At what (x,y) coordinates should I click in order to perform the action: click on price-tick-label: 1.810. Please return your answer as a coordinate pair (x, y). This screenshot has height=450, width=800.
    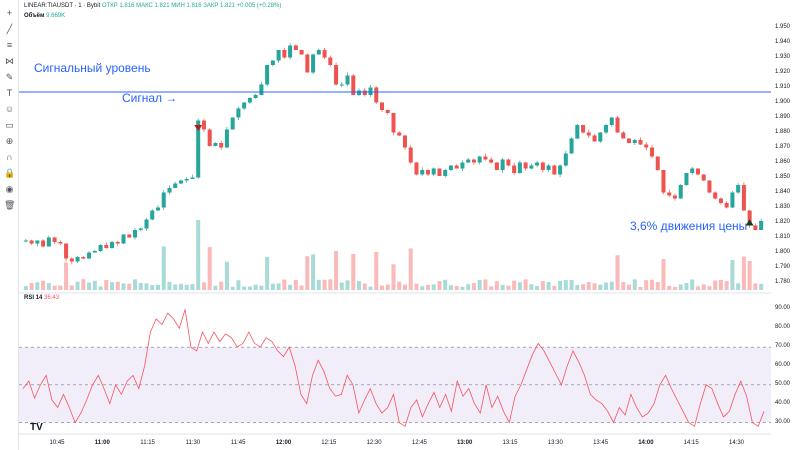
    Looking at the image, I should click on (783, 236).